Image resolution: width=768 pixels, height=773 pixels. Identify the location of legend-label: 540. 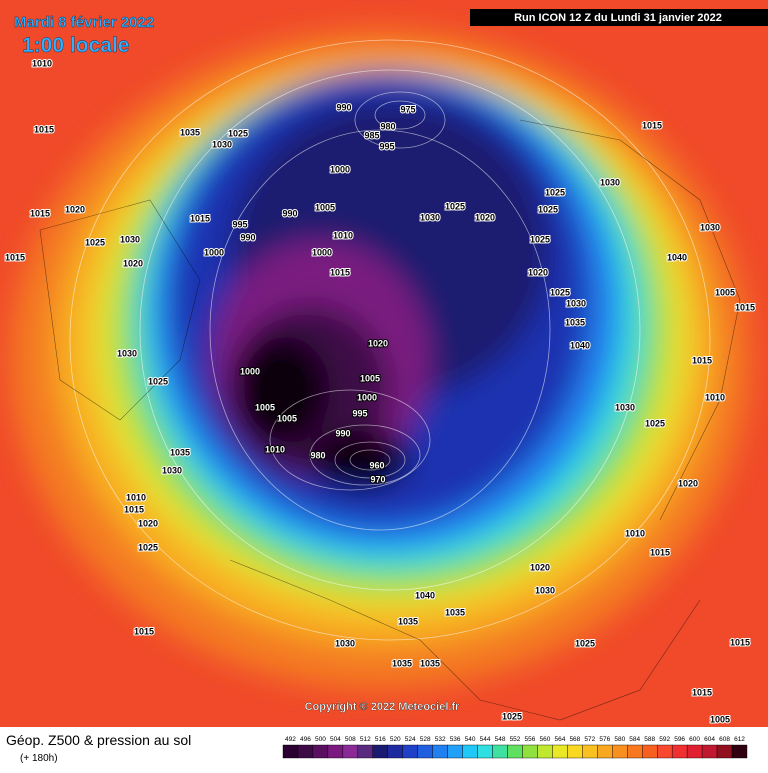
(470, 739).